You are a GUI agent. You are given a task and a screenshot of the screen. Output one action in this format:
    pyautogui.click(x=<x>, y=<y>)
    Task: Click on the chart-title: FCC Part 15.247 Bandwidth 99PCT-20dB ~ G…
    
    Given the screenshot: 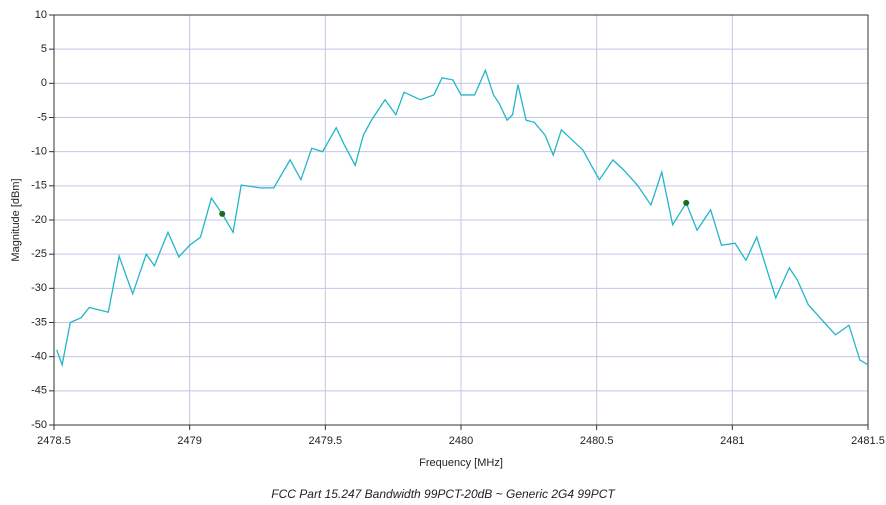 What is the action you would take?
    pyautogui.click(x=443, y=494)
    